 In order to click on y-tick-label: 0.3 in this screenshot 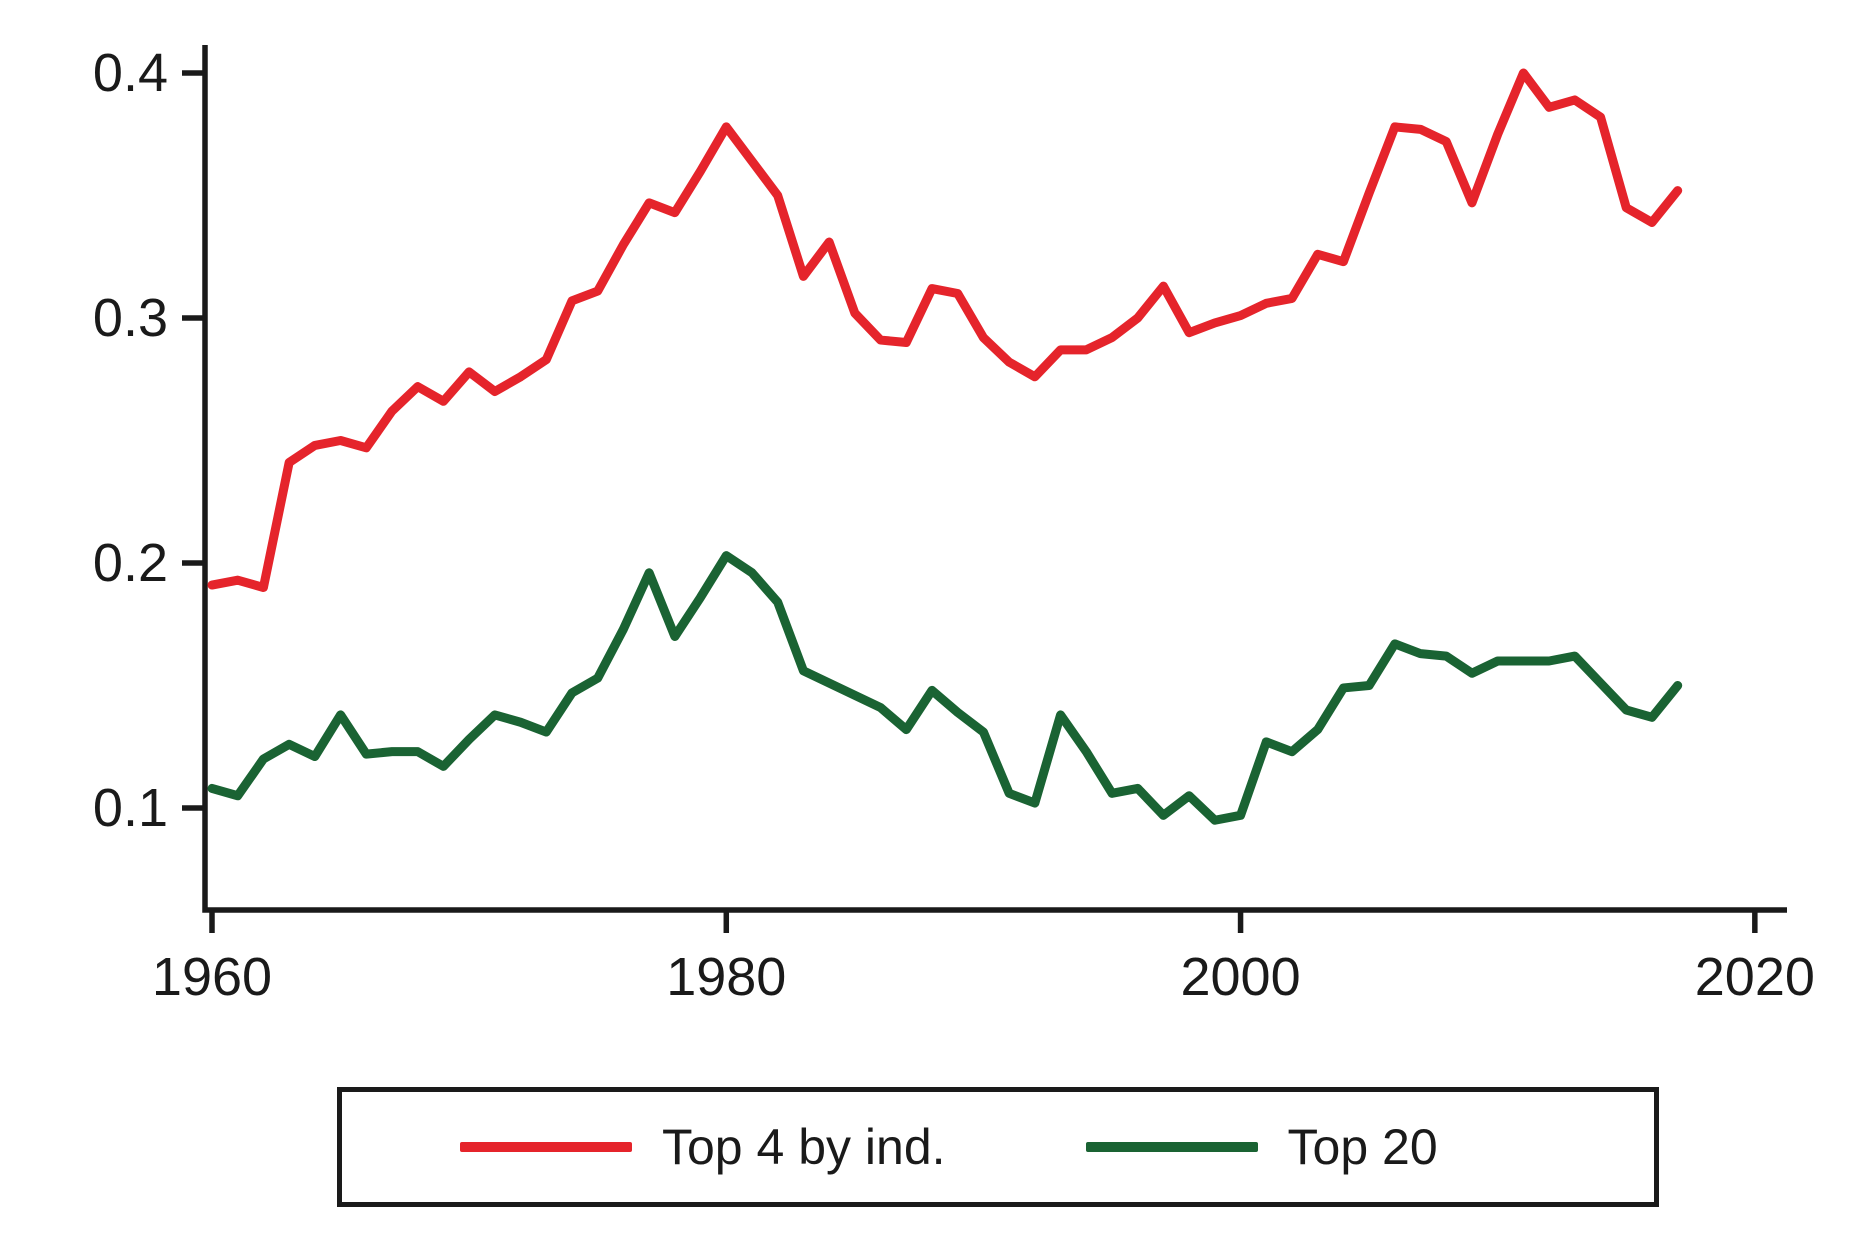, I will do `click(130, 318)`.